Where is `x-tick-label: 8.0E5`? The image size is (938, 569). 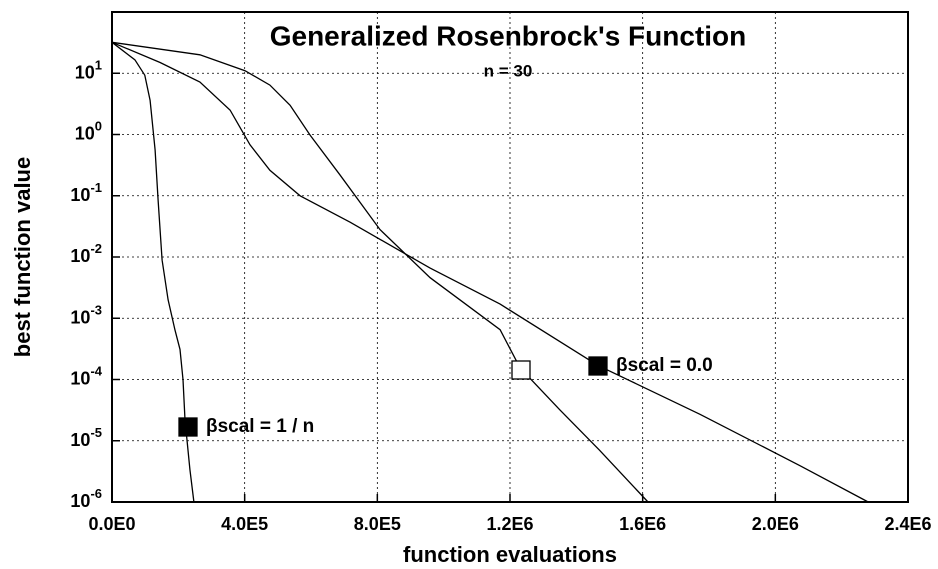
x-tick-label: 8.0E5 is located at coordinates (377, 524).